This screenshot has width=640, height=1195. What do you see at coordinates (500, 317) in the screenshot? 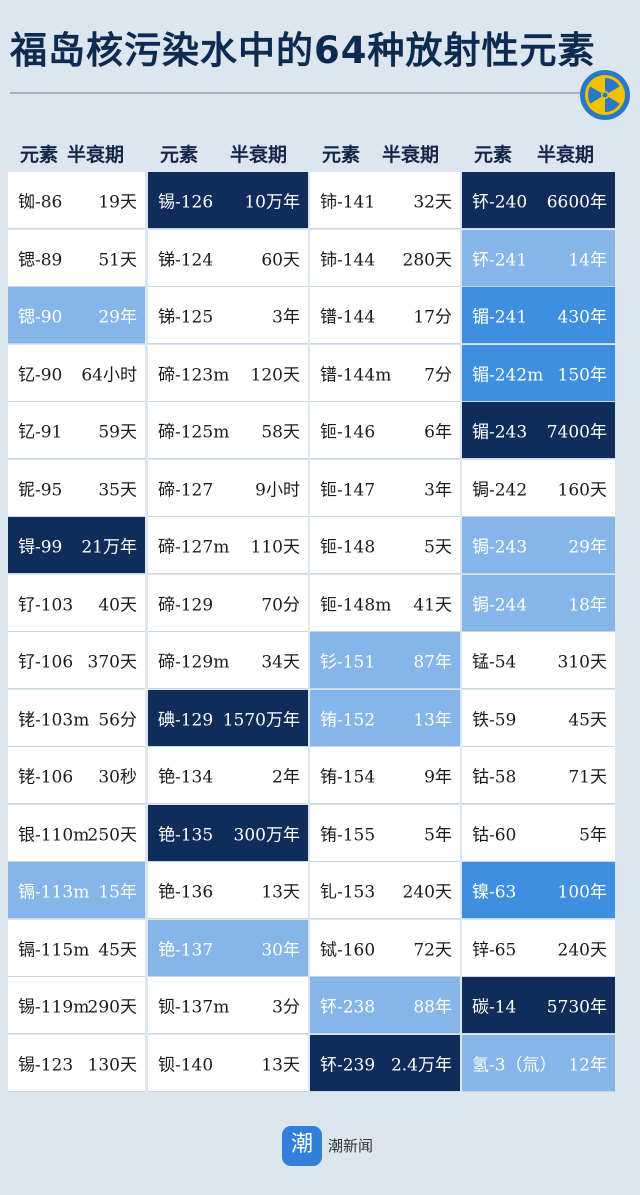
I see `element: 镅-241` at bounding box center [500, 317].